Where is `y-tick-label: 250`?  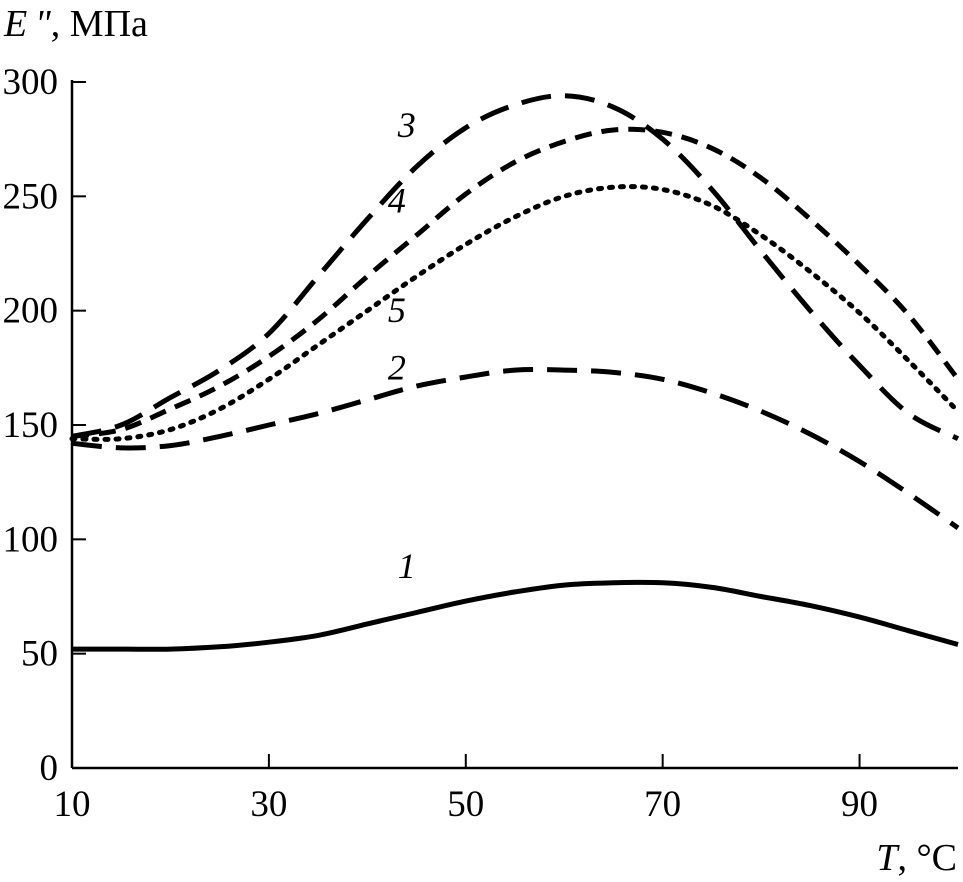 y-tick-label: 250 is located at coordinates (31, 196).